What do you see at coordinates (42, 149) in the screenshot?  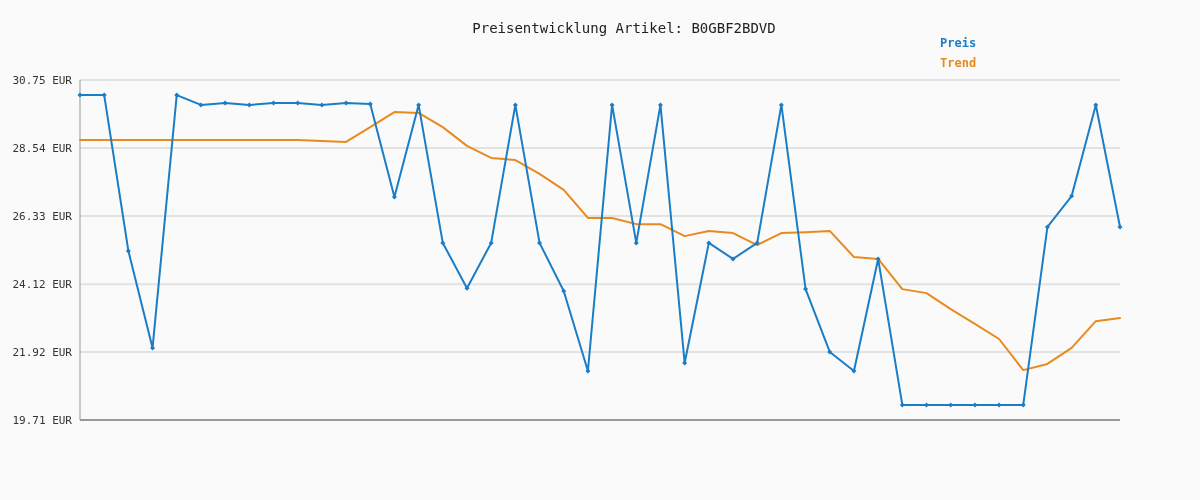 I see `y-tick-label: 28.54 EUR` at bounding box center [42, 149].